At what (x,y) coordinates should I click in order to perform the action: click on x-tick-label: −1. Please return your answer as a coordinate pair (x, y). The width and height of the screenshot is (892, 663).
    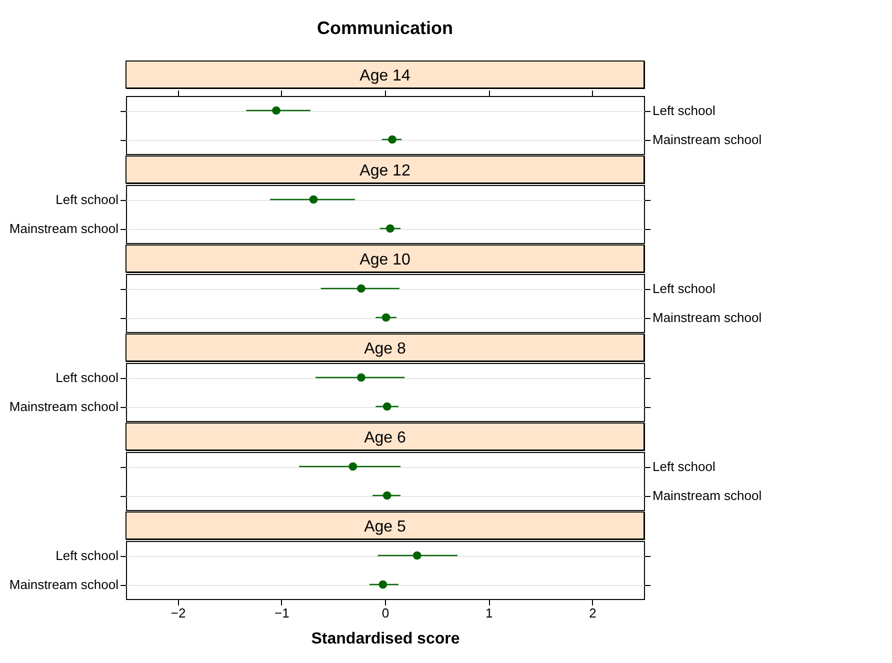
    Looking at the image, I should click on (282, 613).